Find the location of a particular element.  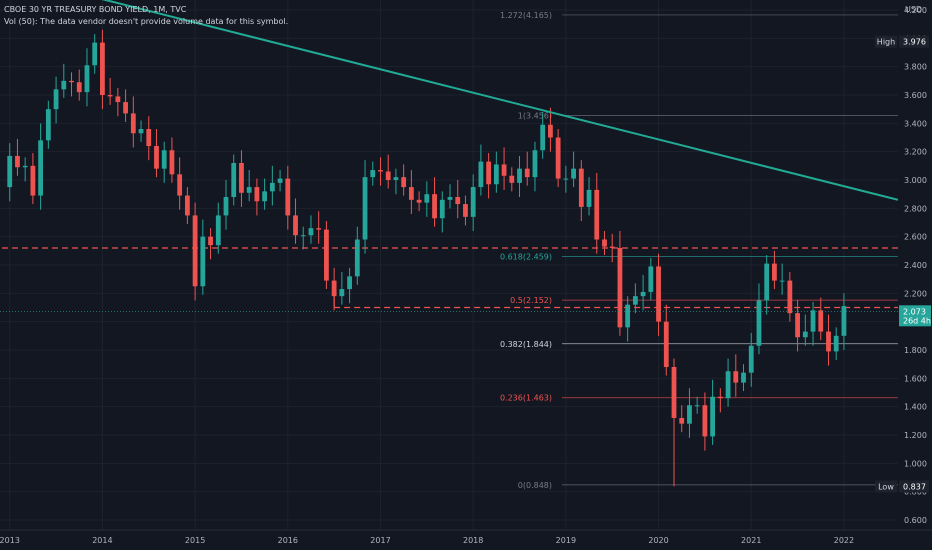

price-tick-label: 2.400 is located at coordinates (915, 265).